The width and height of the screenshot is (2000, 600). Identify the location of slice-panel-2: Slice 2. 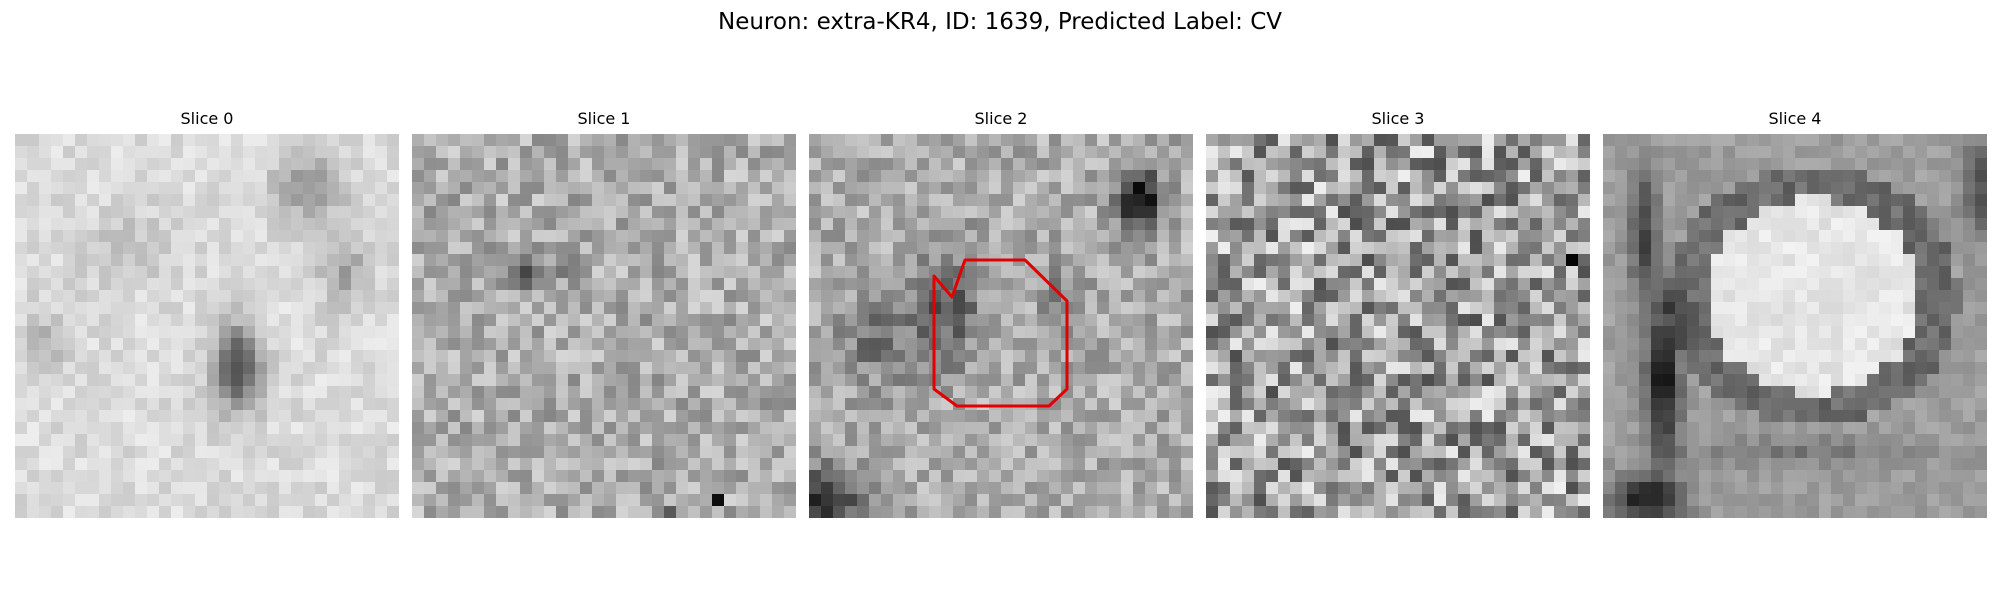
(1001, 313).